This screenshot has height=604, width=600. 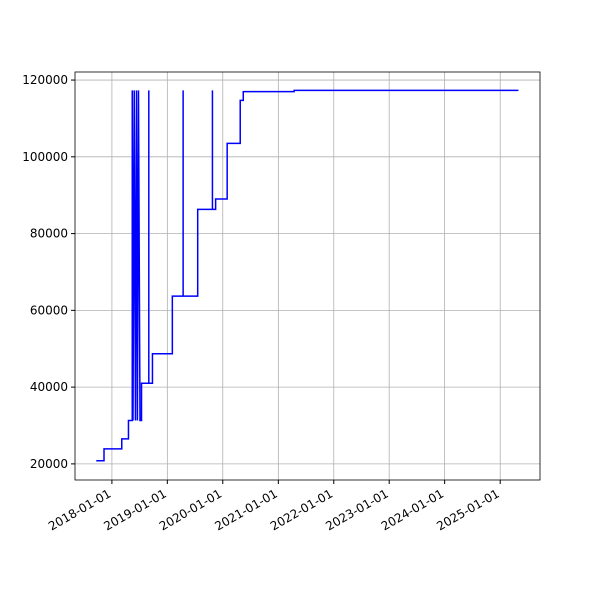 I want to click on y-tick-label: 100000, so click(x=45, y=157).